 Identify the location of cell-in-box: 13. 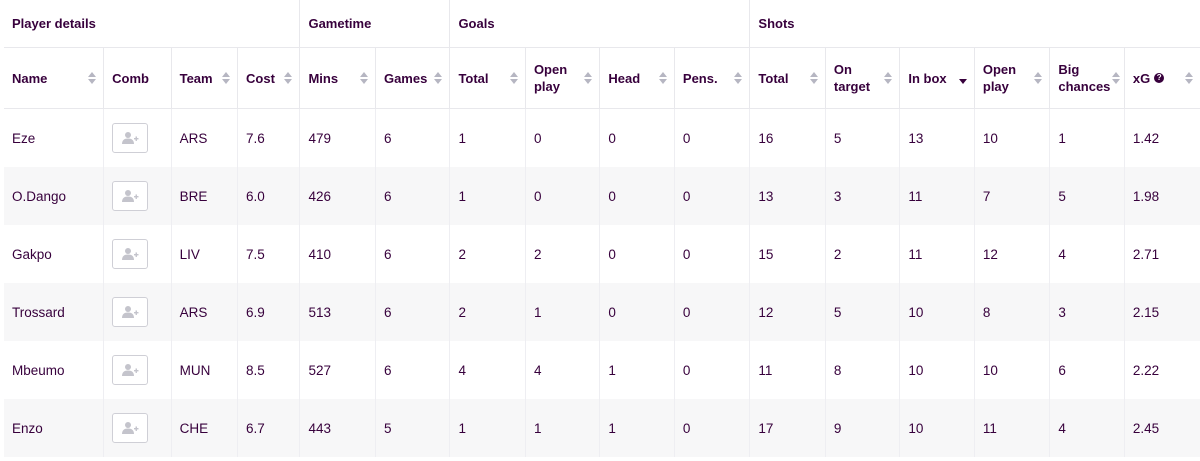
(937, 137).